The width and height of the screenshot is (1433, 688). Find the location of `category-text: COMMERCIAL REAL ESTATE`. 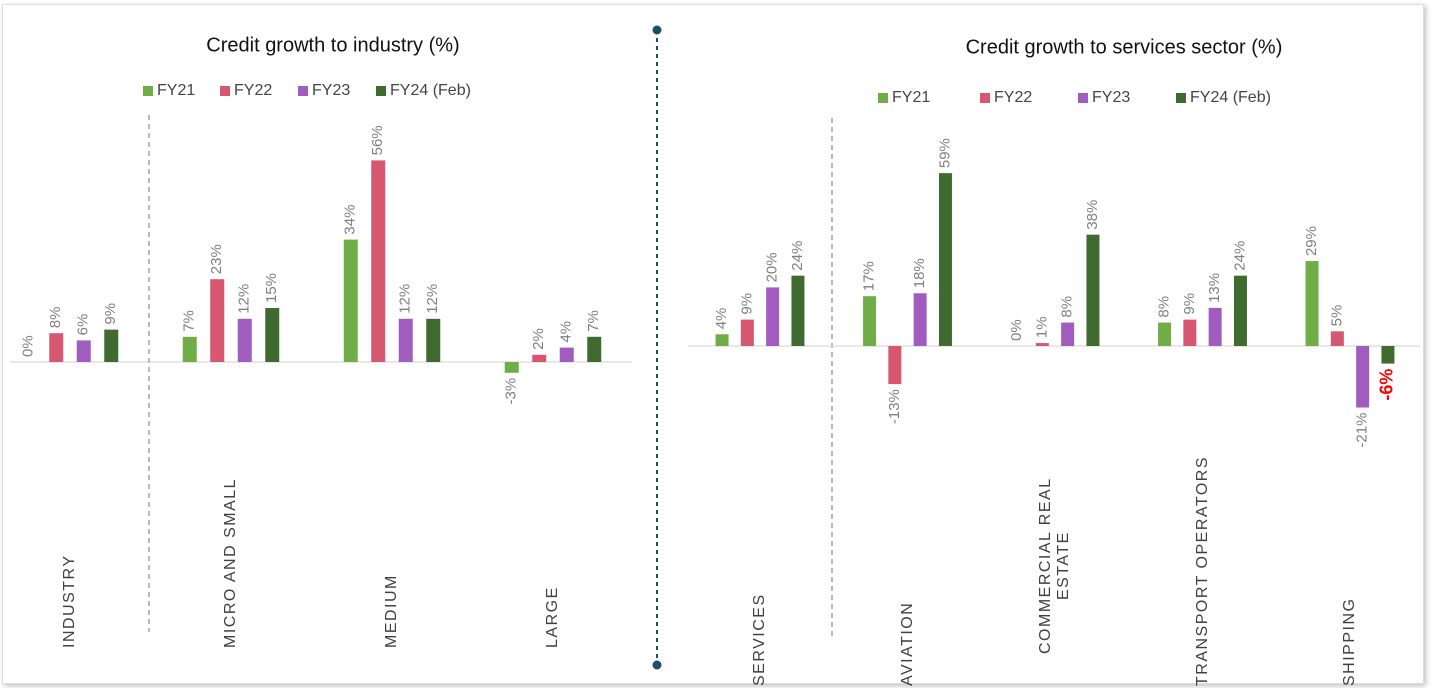

category-text: COMMERCIAL REAL ESTATE is located at coordinates (1054, 566).